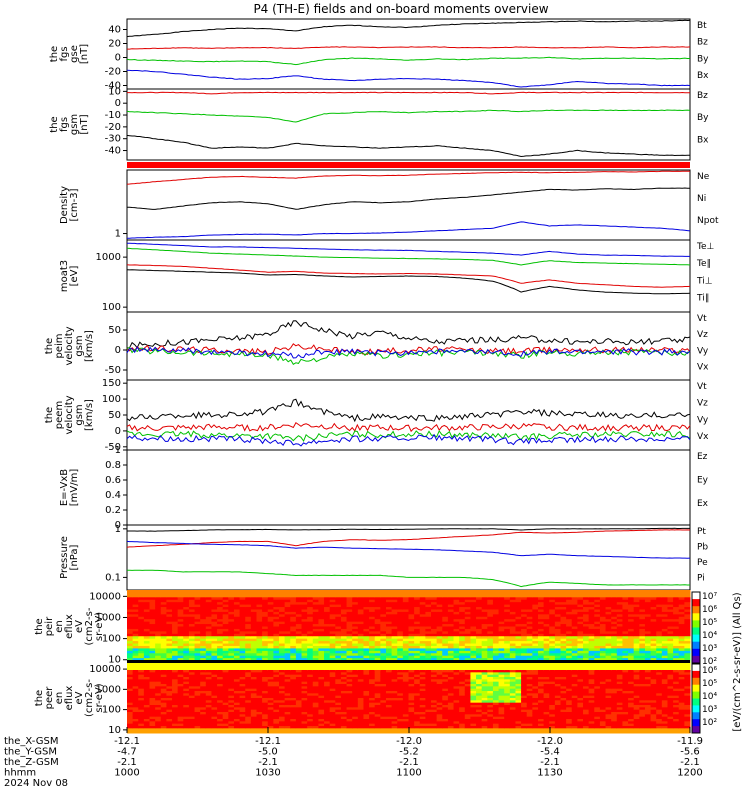  Describe the element at coordinates (69, 345) in the screenshot. I see `y-axis-label: velocity` at that location.